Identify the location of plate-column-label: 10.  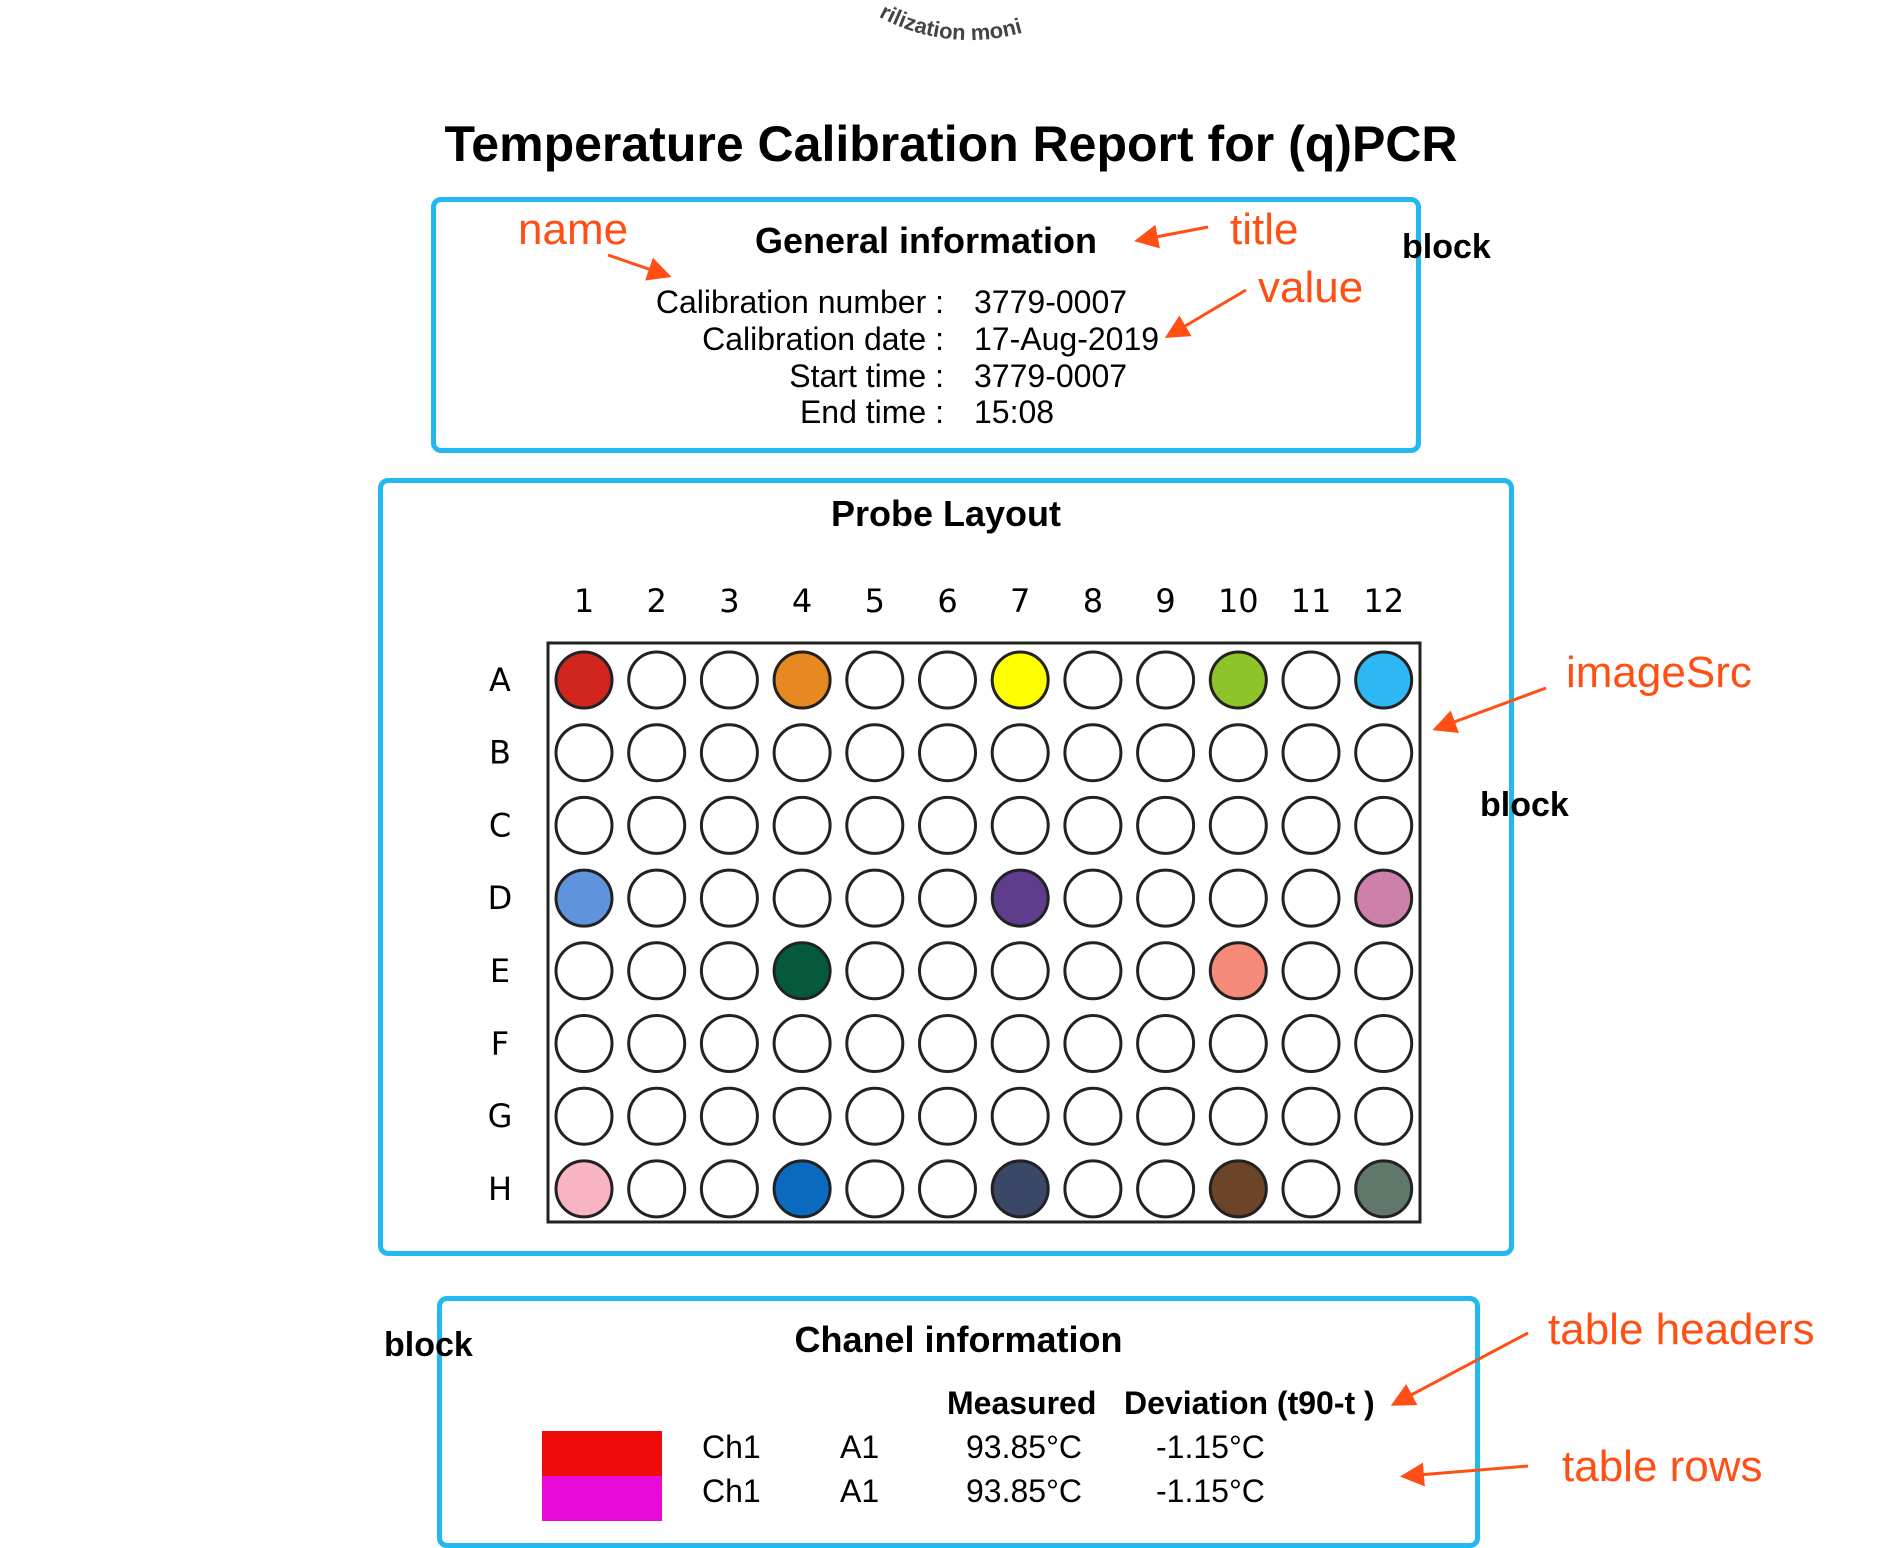
(1238, 601).